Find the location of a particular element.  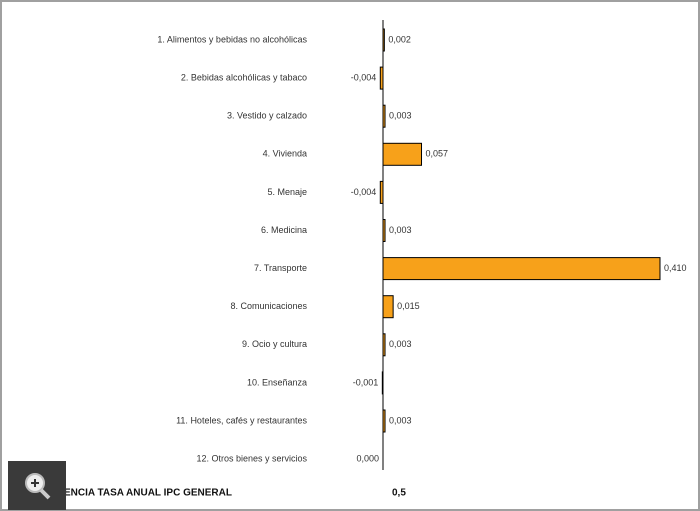

category-label: 8. Comunicaciones is located at coordinates (268, 306).